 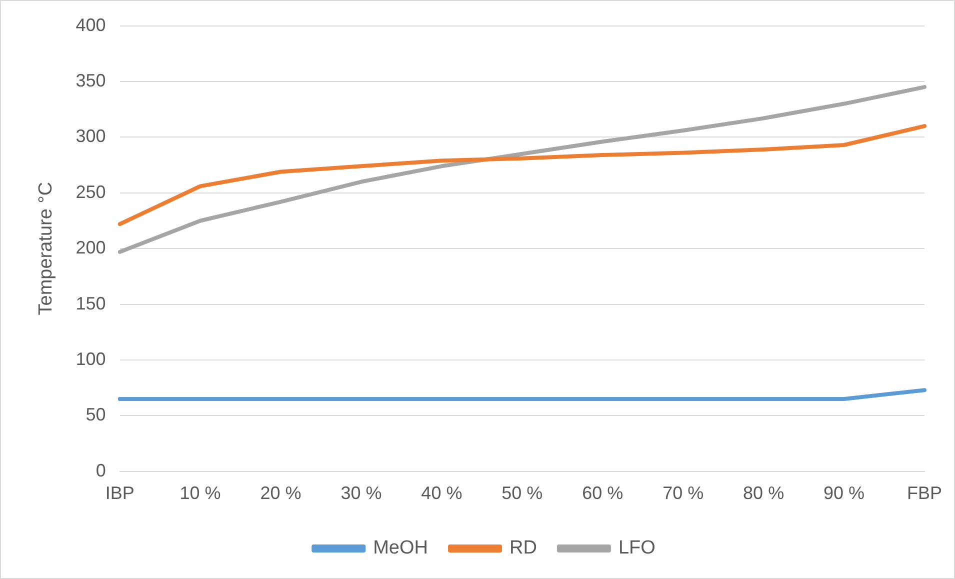 I want to click on x-tick-label: 70 %, so click(x=683, y=493).